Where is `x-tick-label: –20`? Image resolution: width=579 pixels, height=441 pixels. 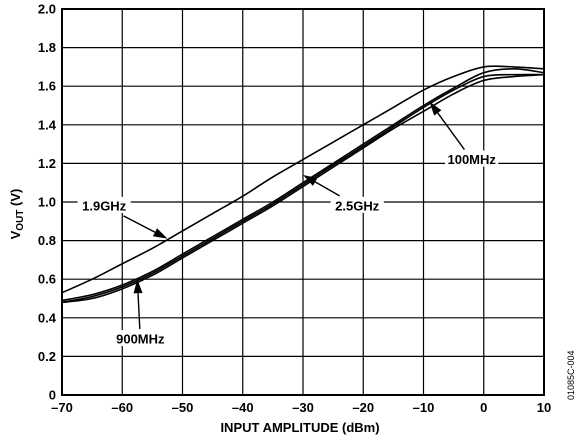
x-tick-label: –20 is located at coordinates (363, 407).